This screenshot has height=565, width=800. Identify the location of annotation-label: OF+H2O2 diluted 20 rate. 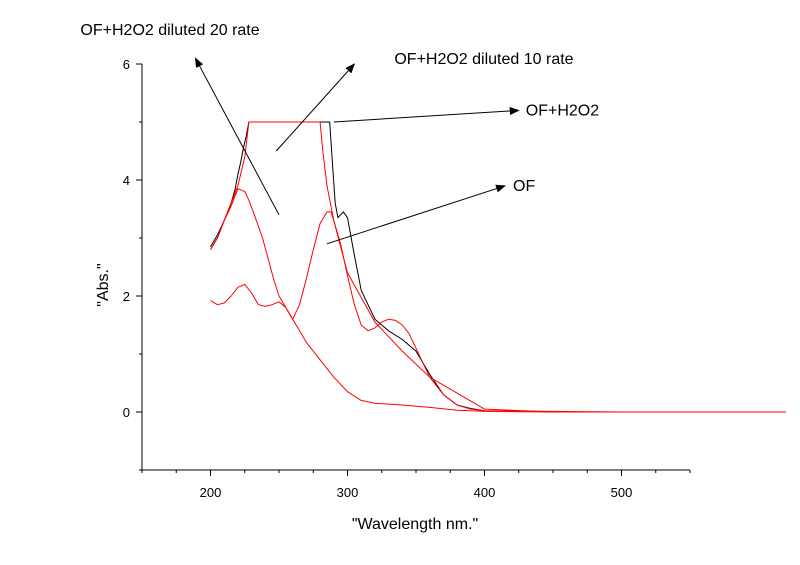
(169, 30).